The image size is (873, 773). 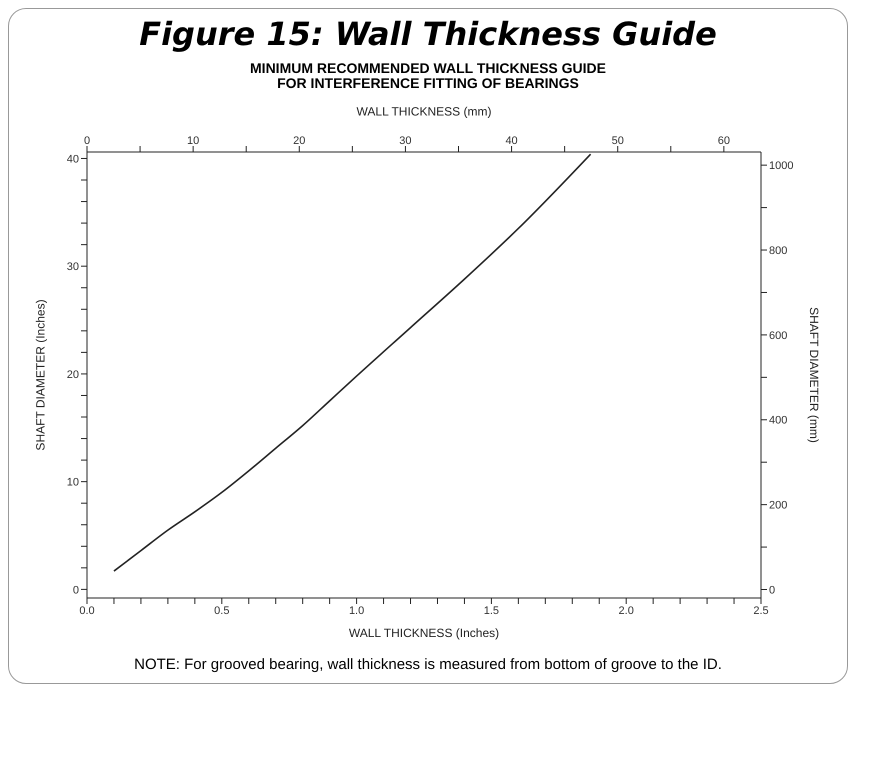 I want to click on x2-tick-label: 10, so click(x=193, y=140).